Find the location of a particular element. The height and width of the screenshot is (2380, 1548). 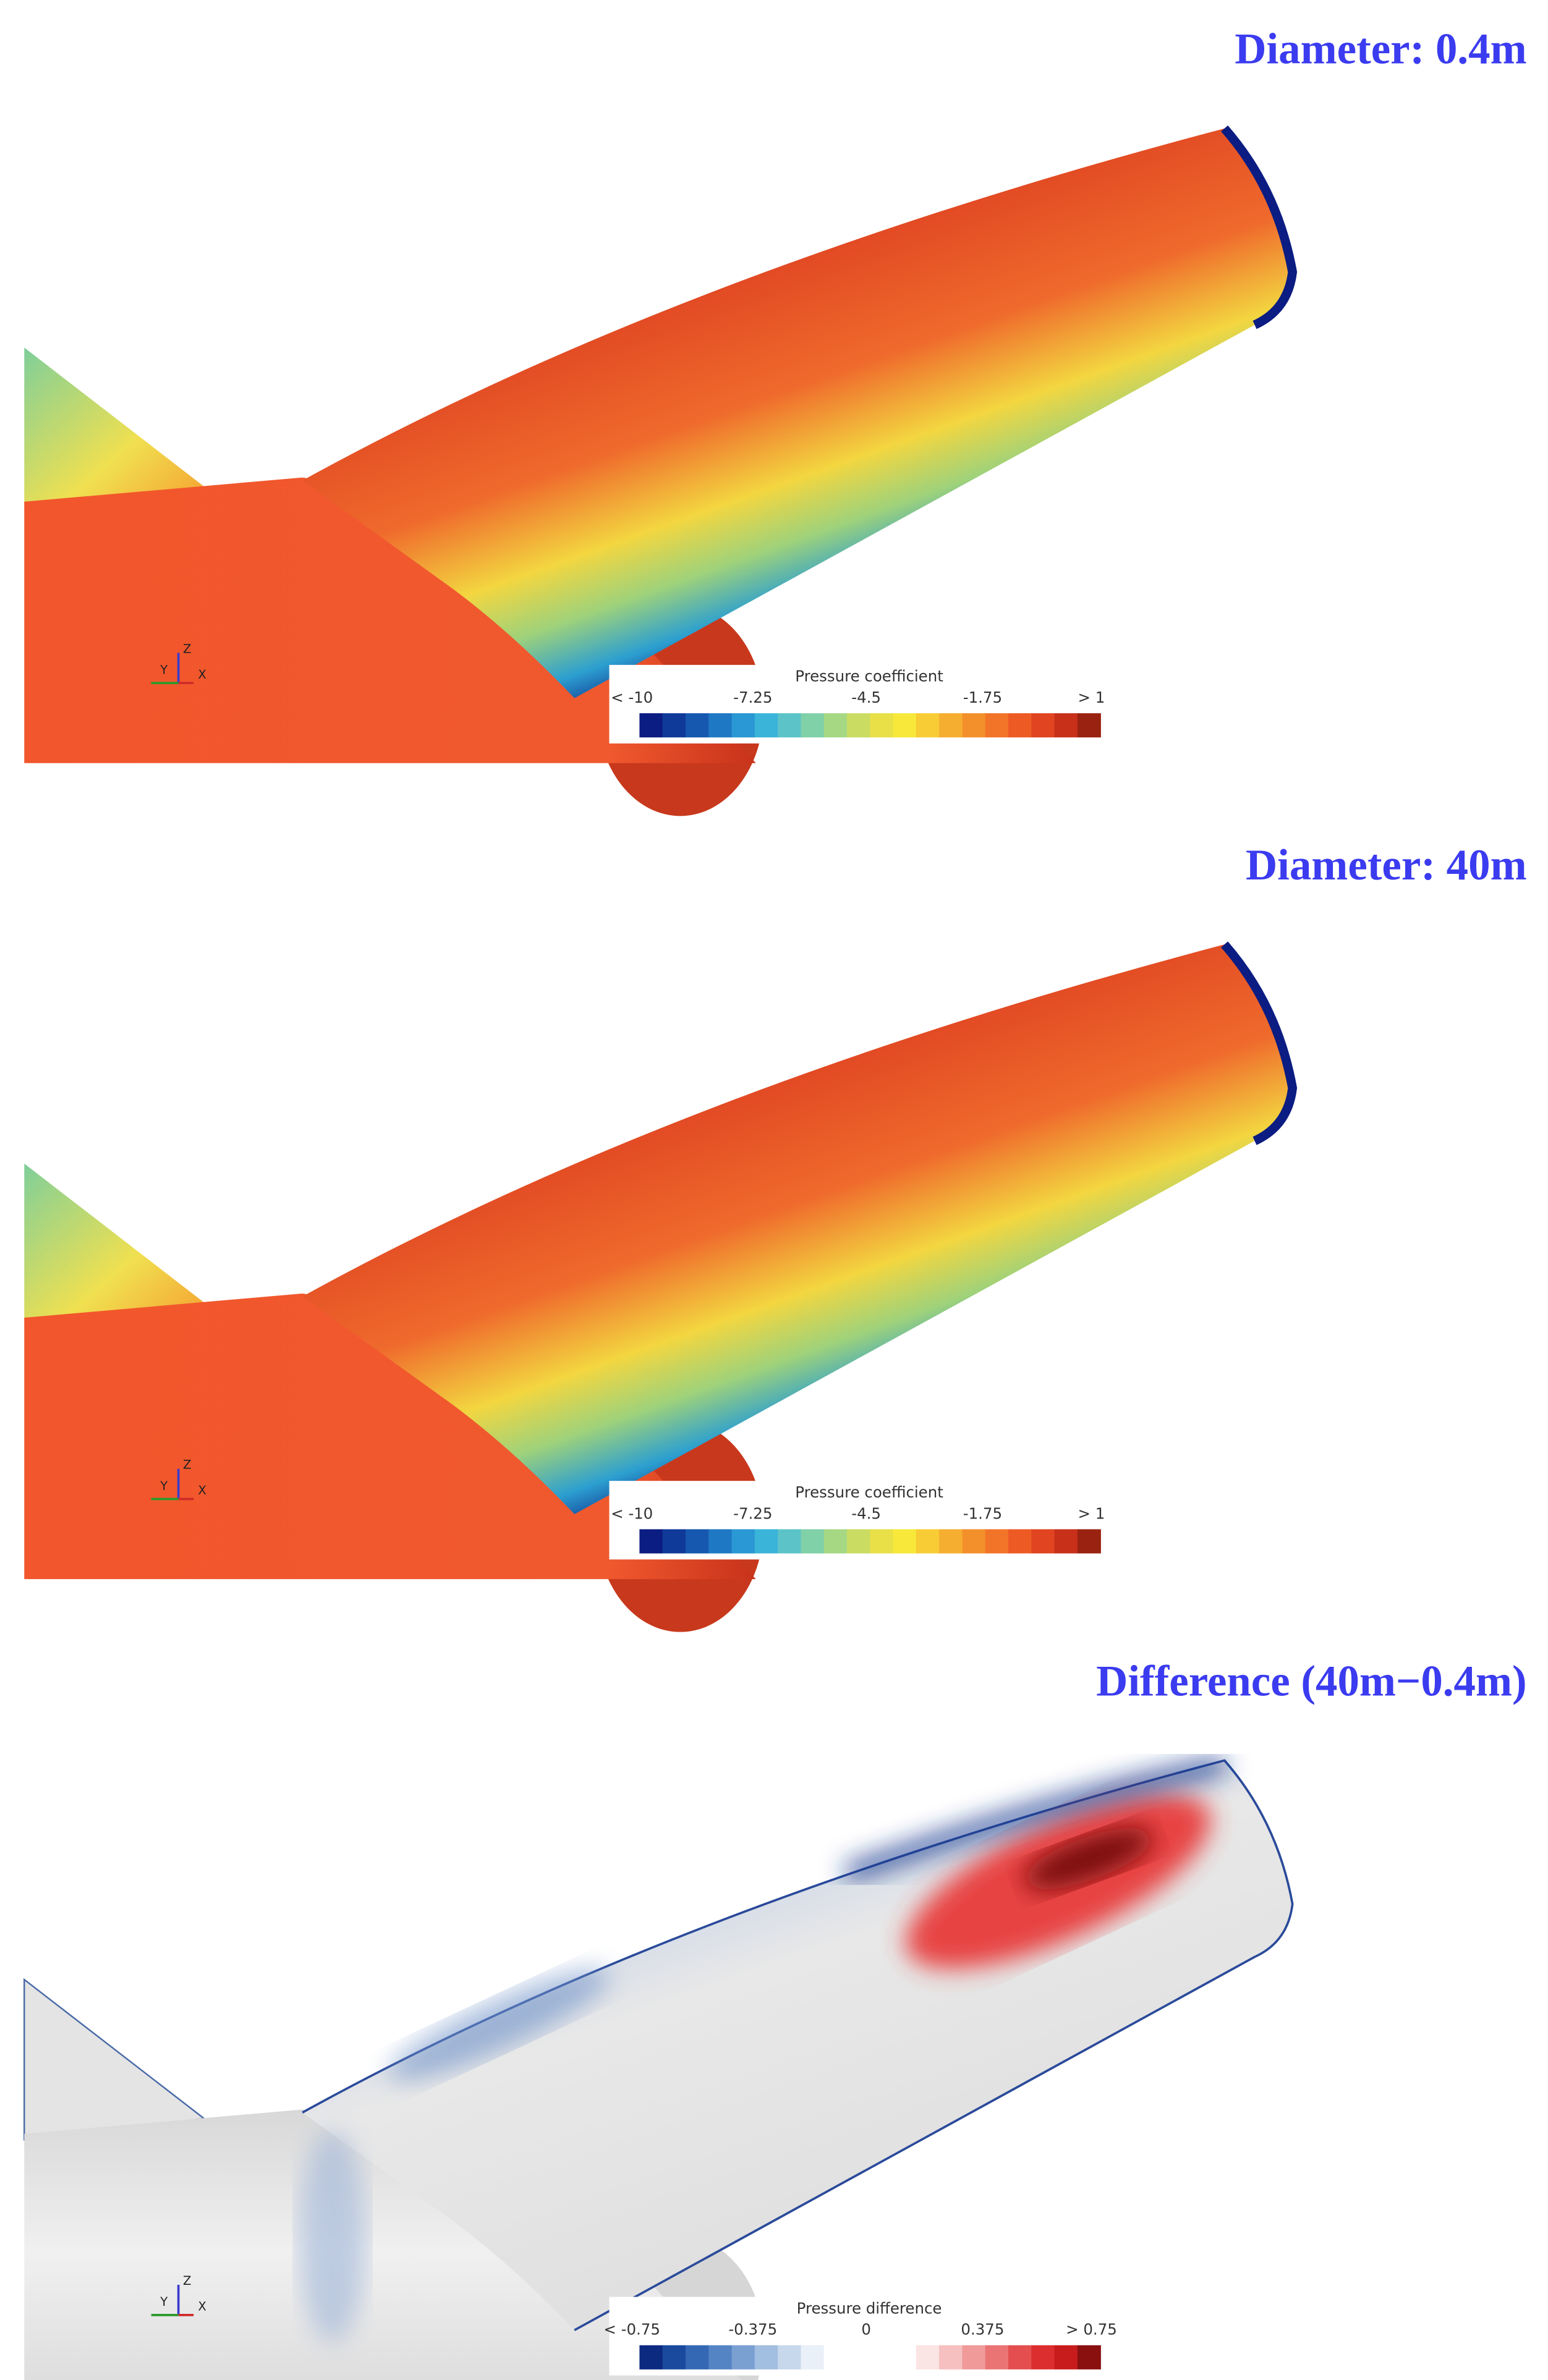

panel-title: Diameter: 40m is located at coordinates (1386, 865).